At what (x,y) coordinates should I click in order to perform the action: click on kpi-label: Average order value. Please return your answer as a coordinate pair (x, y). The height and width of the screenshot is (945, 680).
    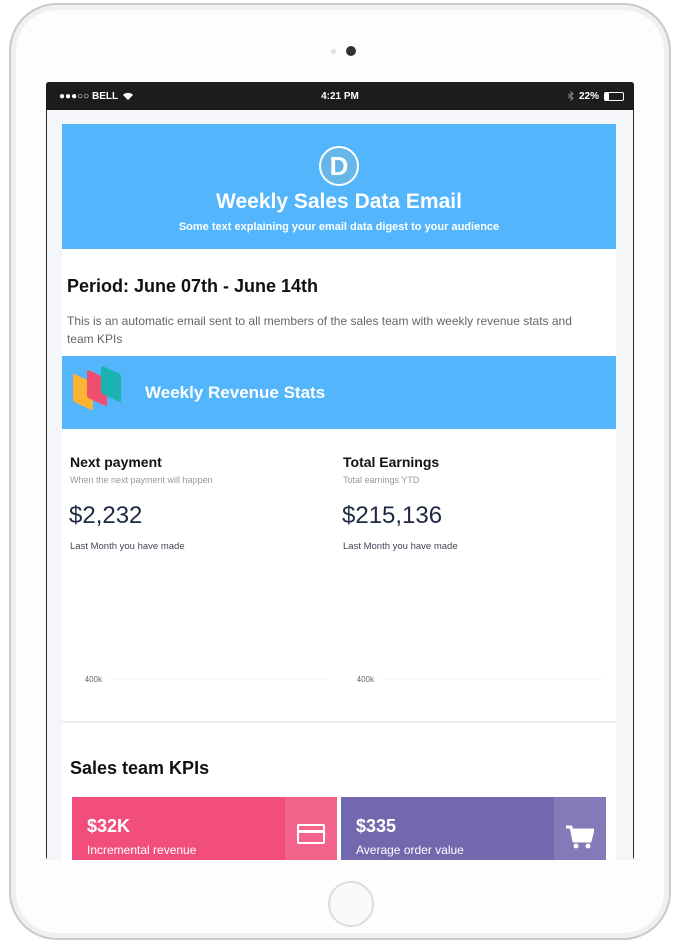
    Looking at the image, I should click on (410, 850).